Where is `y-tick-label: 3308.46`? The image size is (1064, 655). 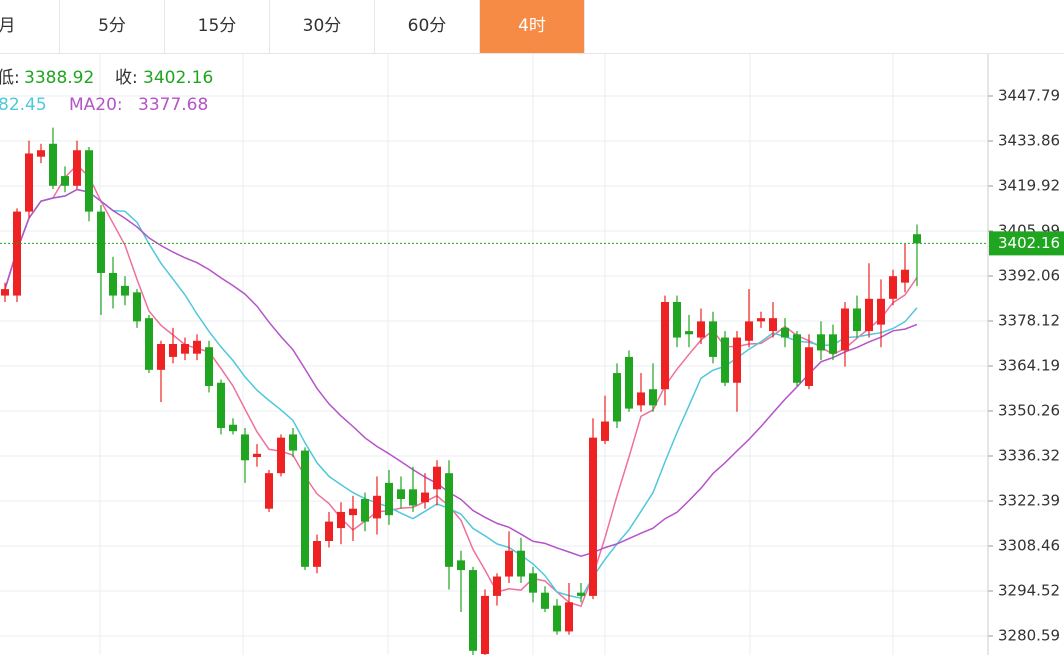 y-tick-label: 3308.46 is located at coordinates (1029, 545).